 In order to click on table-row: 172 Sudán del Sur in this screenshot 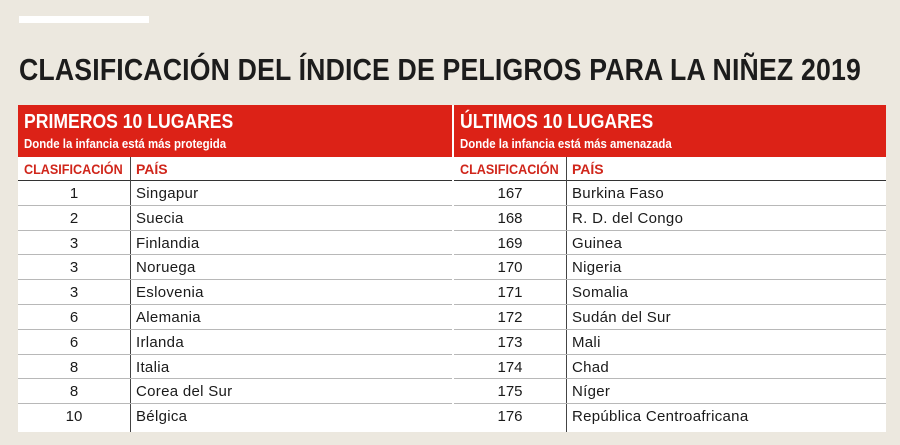, I will do `click(670, 317)`.